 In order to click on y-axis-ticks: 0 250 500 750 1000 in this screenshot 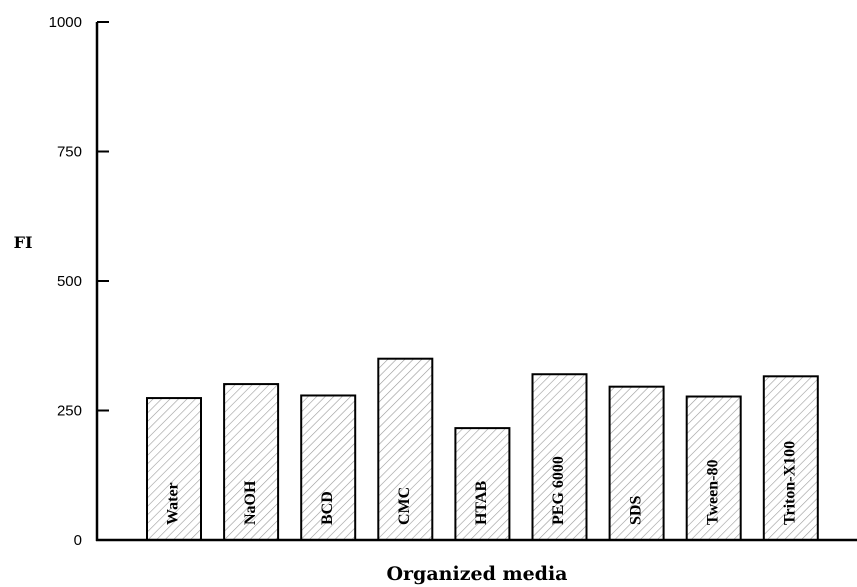, I will do `click(79, 281)`.